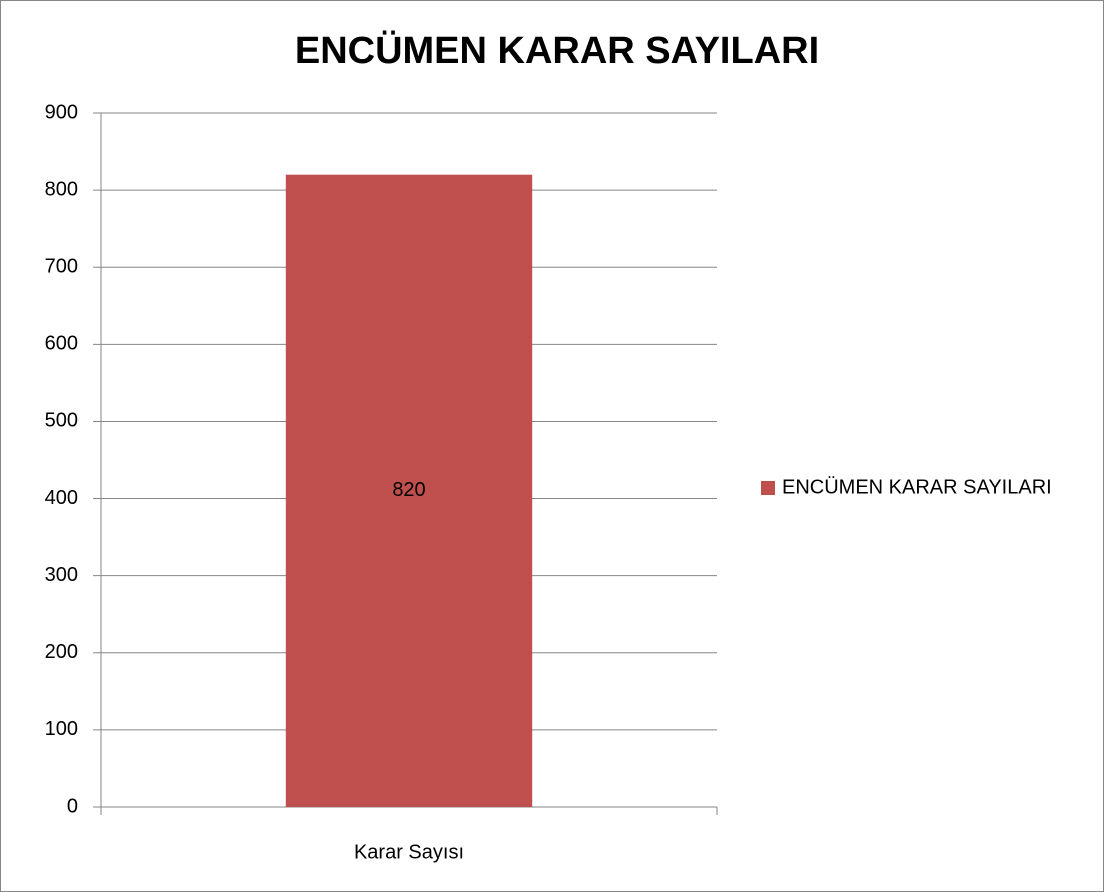 This screenshot has width=1104, height=892. I want to click on y-tick-label: 500, so click(61, 421).